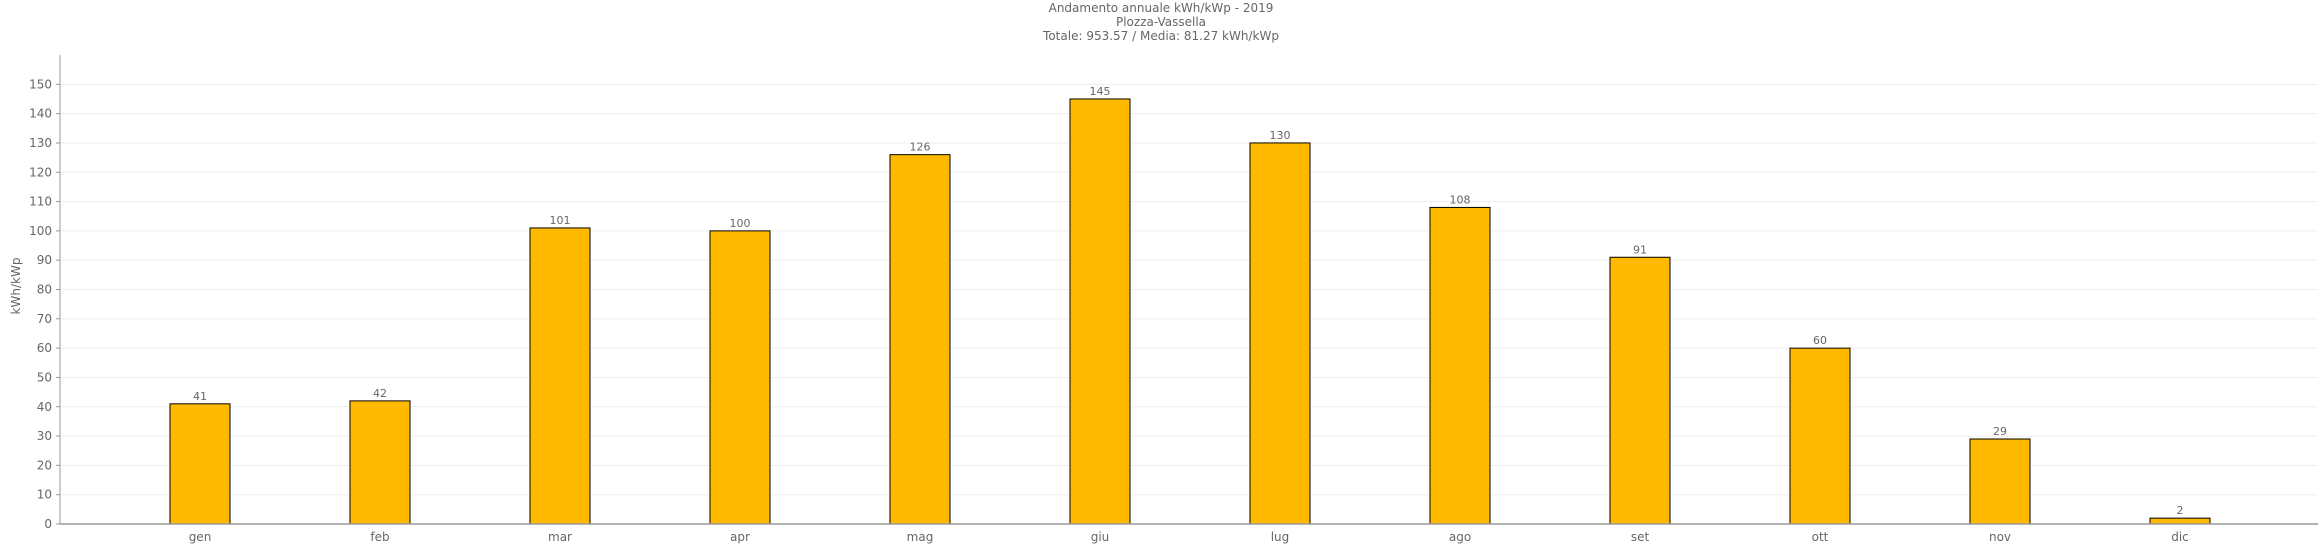  What do you see at coordinates (560, 220) in the screenshot?
I see `data-label: 101` at bounding box center [560, 220].